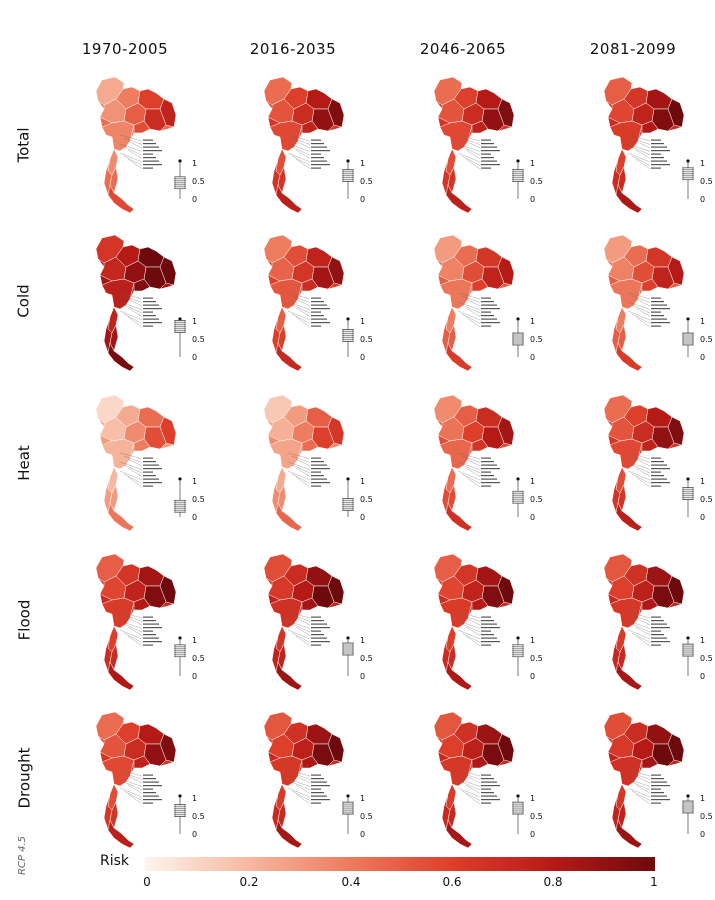 The height and width of the screenshot is (900, 715). What do you see at coordinates (318, 785) in the screenshot?
I see `map-drought-2016-2035: 1 0.5 0` at bounding box center [318, 785].